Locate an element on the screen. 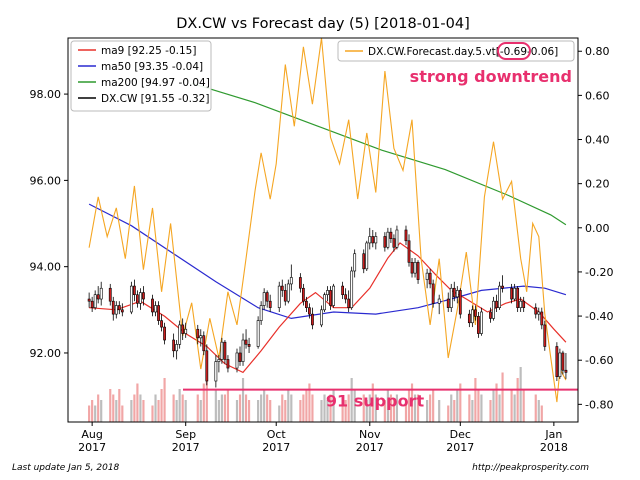  legend-right-label-before: DX.CW.Forecast.day.5.vt[ is located at coordinates (434, 52).